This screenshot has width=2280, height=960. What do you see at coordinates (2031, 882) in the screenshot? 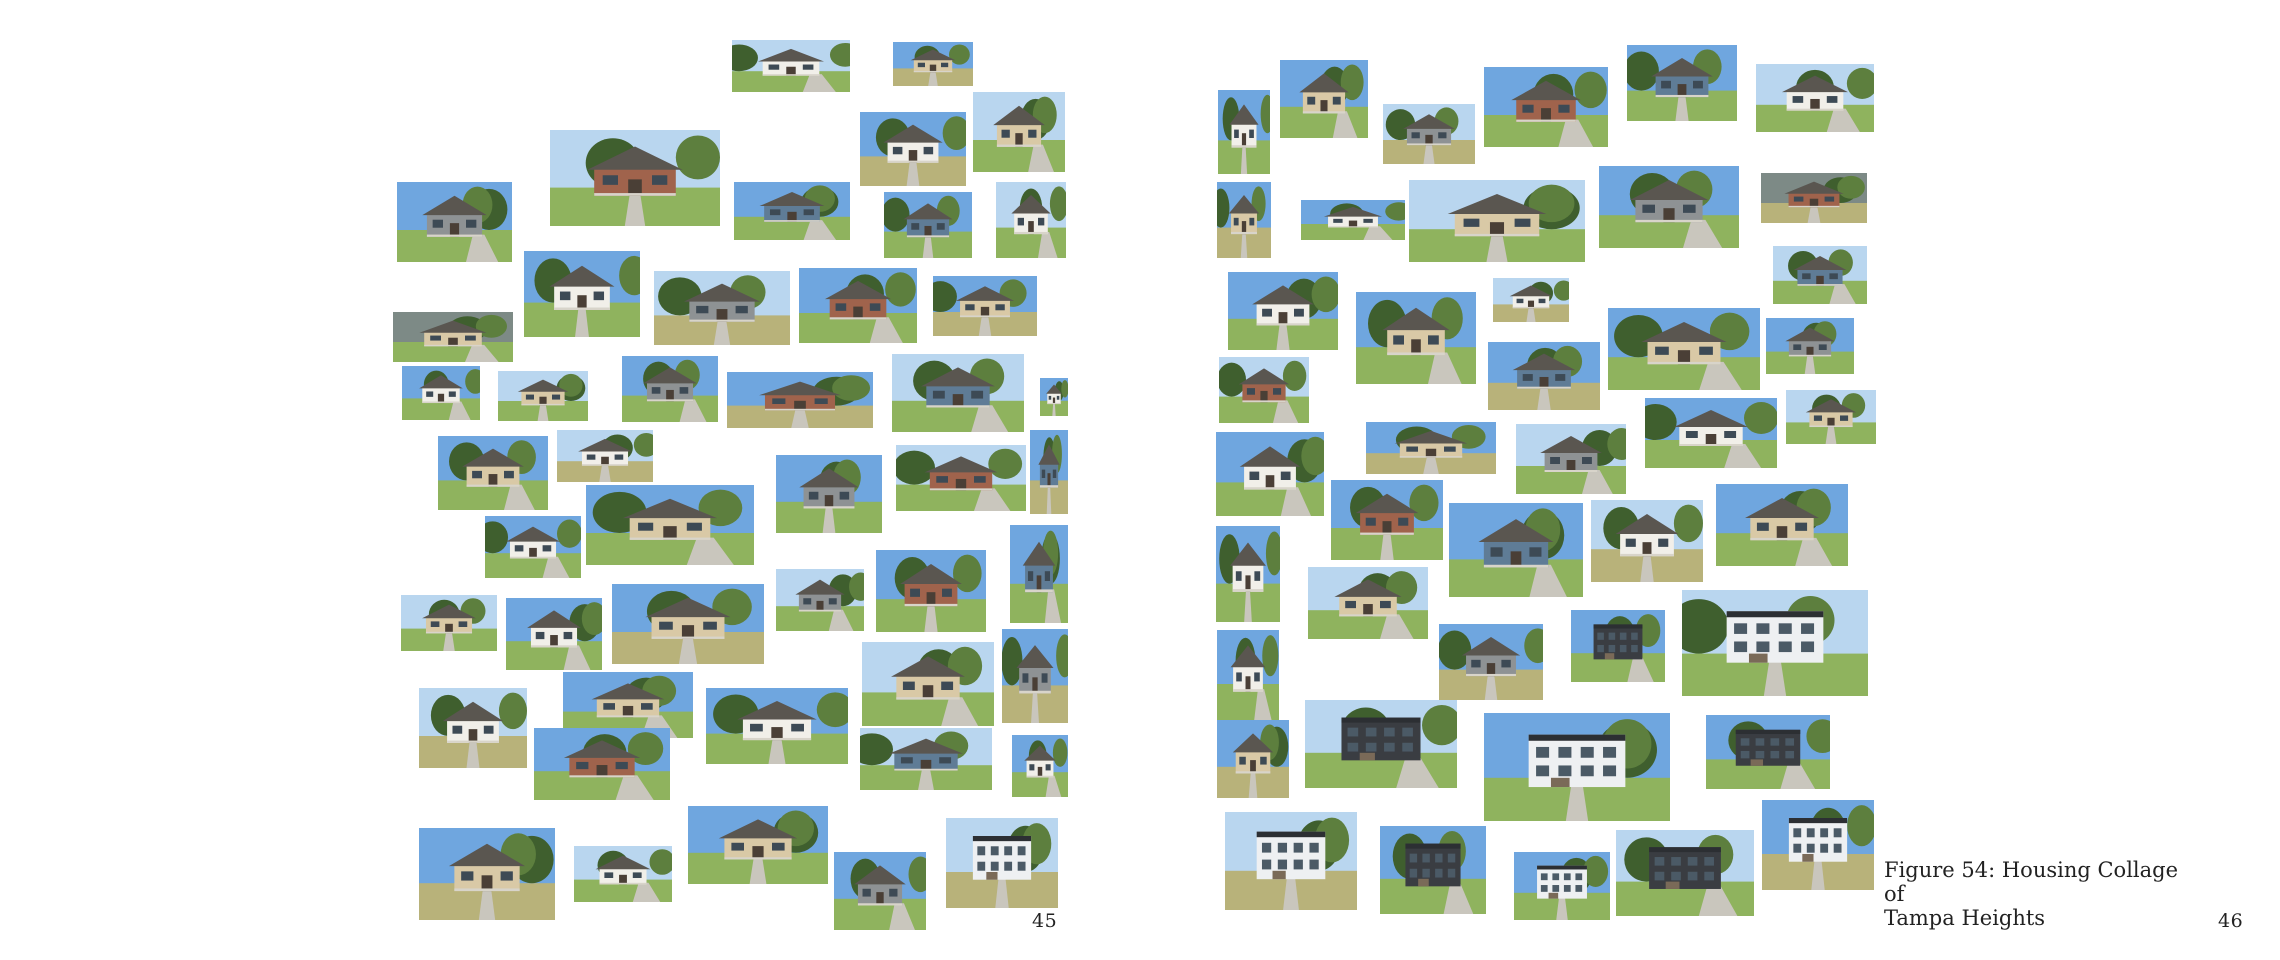
I see `figure-caption-line-1: Figure 54: Housing Collage of` at bounding box center [2031, 882].